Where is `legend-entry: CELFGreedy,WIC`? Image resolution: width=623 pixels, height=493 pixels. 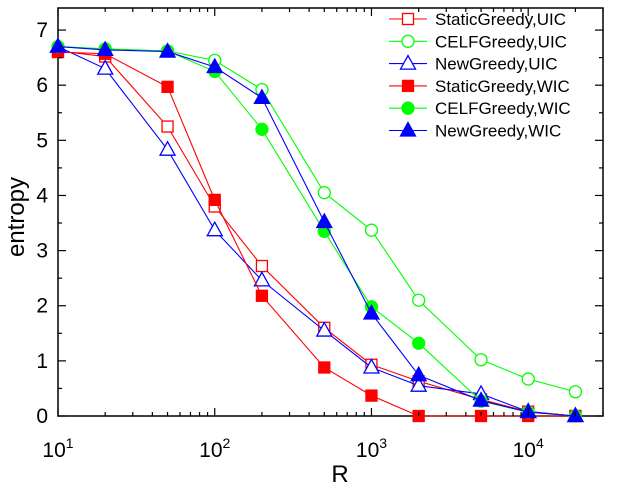
legend-entry: CELFGreedy,WIC is located at coordinates (480, 108).